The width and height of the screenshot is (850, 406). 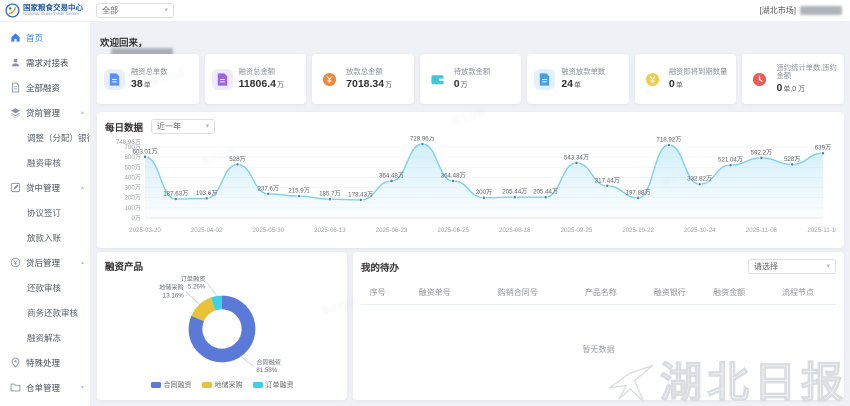 What do you see at coordinates (15, 37) in the screenshot?
I see `home-icon` at bounding box center [15, 37].